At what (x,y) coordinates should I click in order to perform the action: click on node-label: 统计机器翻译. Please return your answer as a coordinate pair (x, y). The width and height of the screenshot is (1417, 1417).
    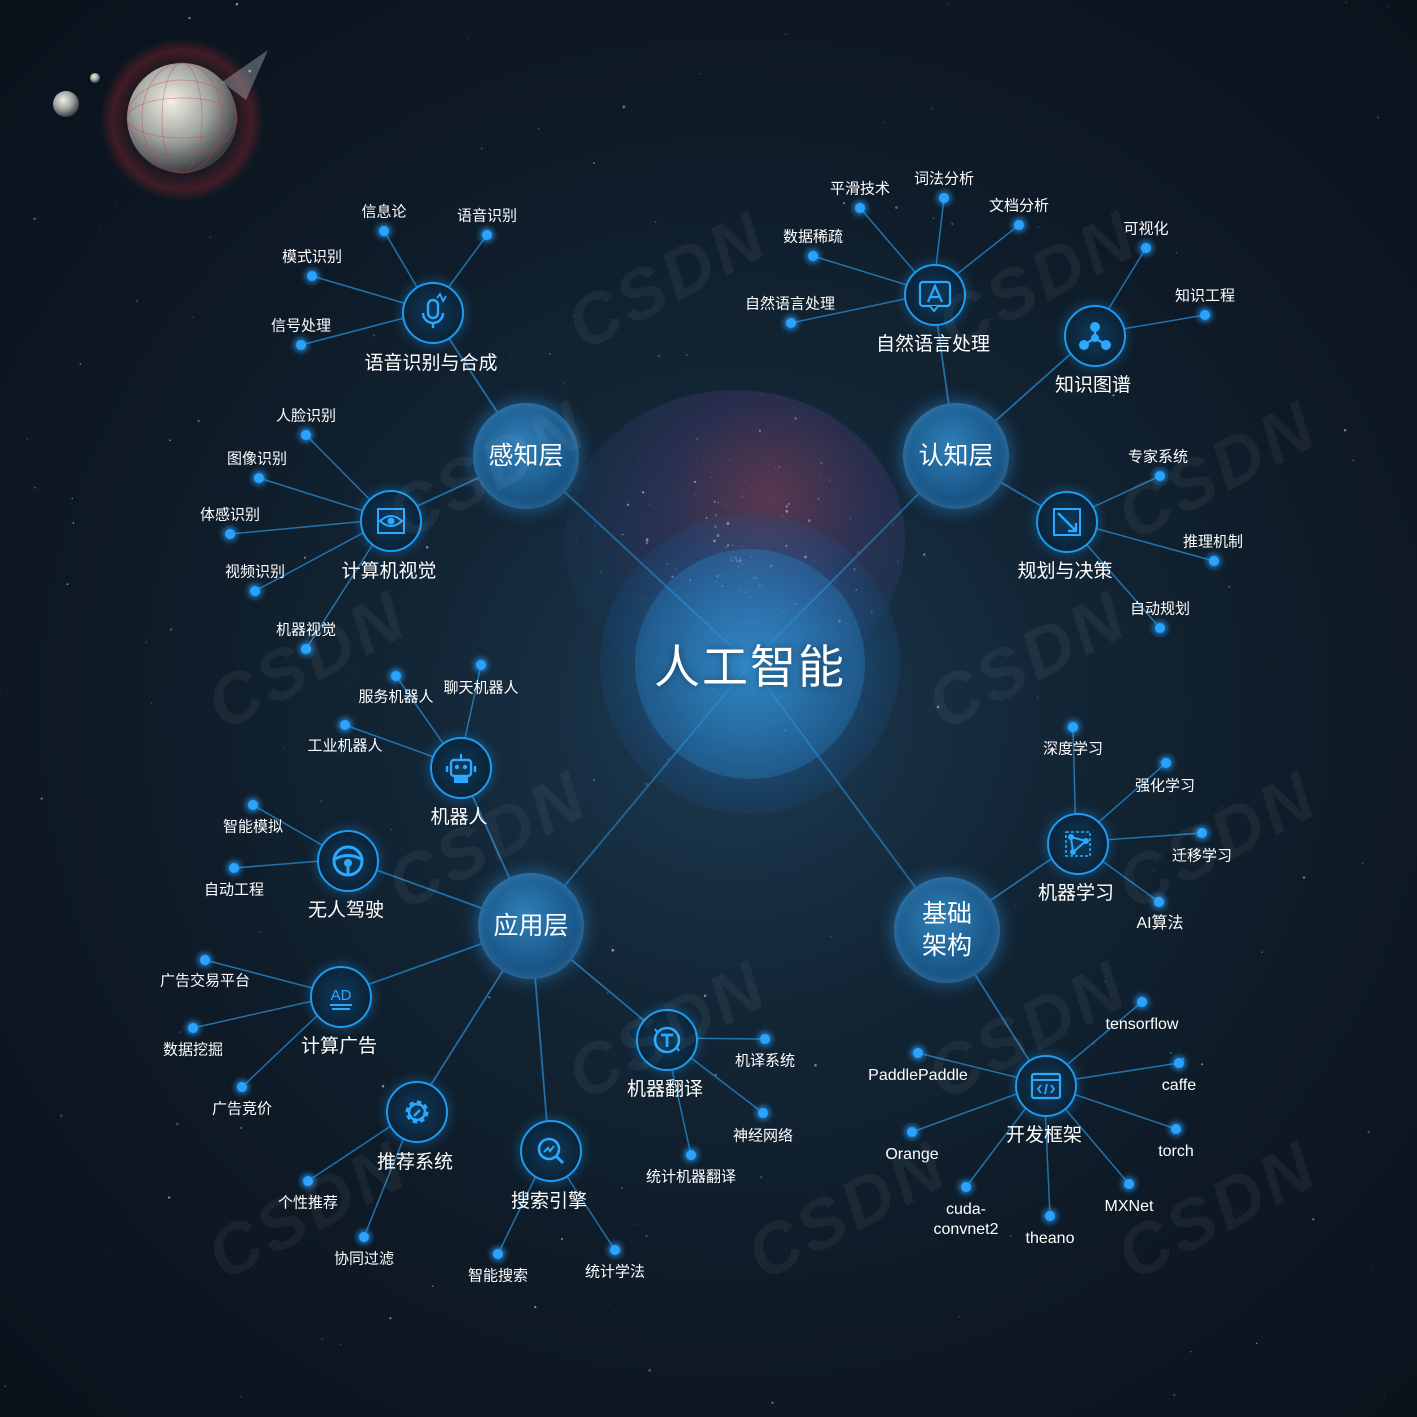
    Looking at the image, I should click on (691, 1176).